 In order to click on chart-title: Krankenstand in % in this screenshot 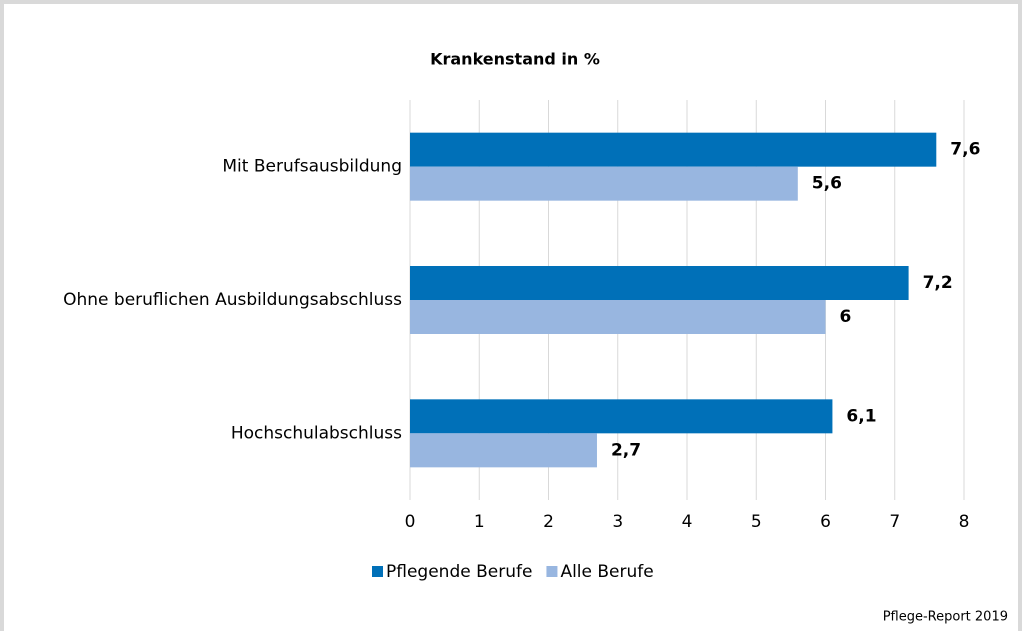, I will do `click(515, 59)`.